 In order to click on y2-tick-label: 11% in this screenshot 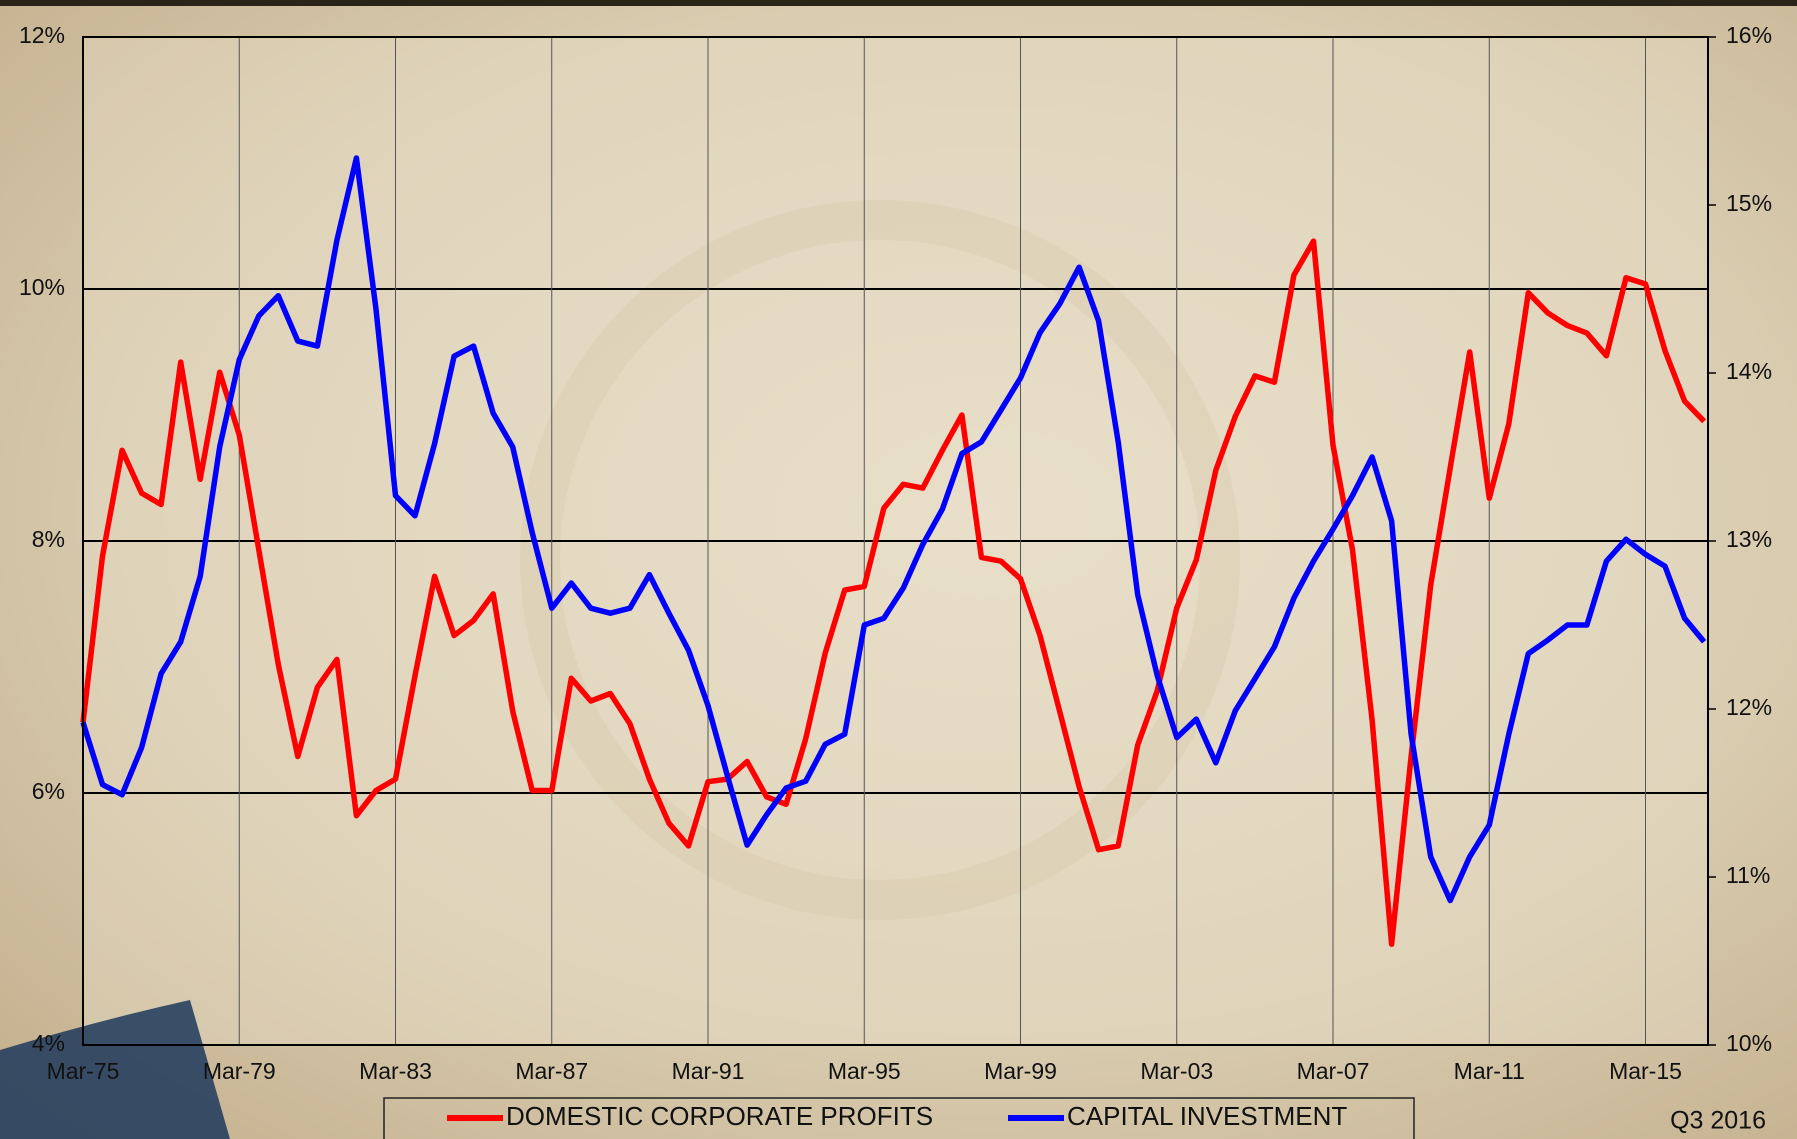, I will do `click(1748, 875)`.